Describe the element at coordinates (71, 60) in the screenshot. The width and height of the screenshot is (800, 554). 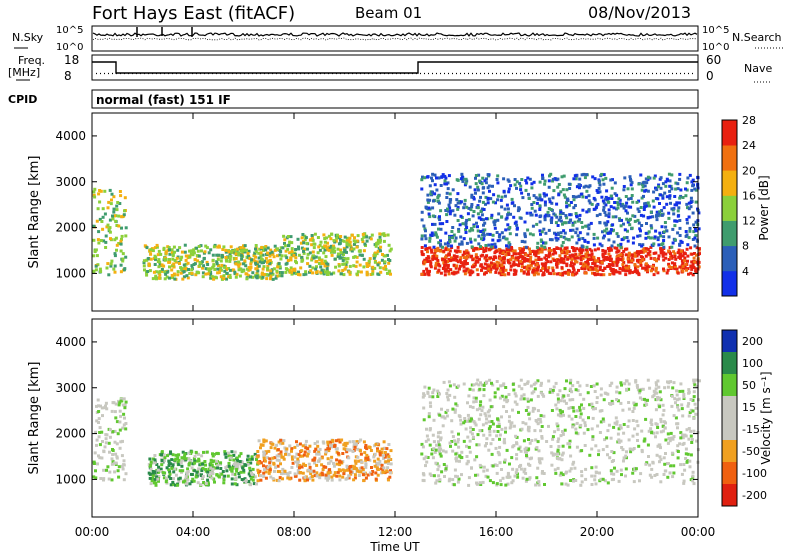
I see `freq-tick-top: 18` at that location.